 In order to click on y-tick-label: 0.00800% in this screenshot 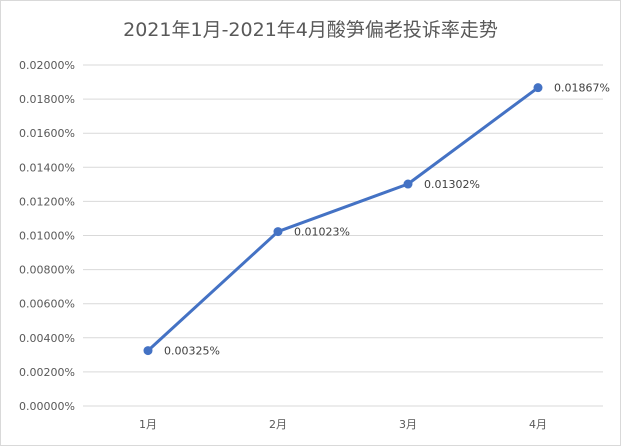, I will do `click(47, 270)`.